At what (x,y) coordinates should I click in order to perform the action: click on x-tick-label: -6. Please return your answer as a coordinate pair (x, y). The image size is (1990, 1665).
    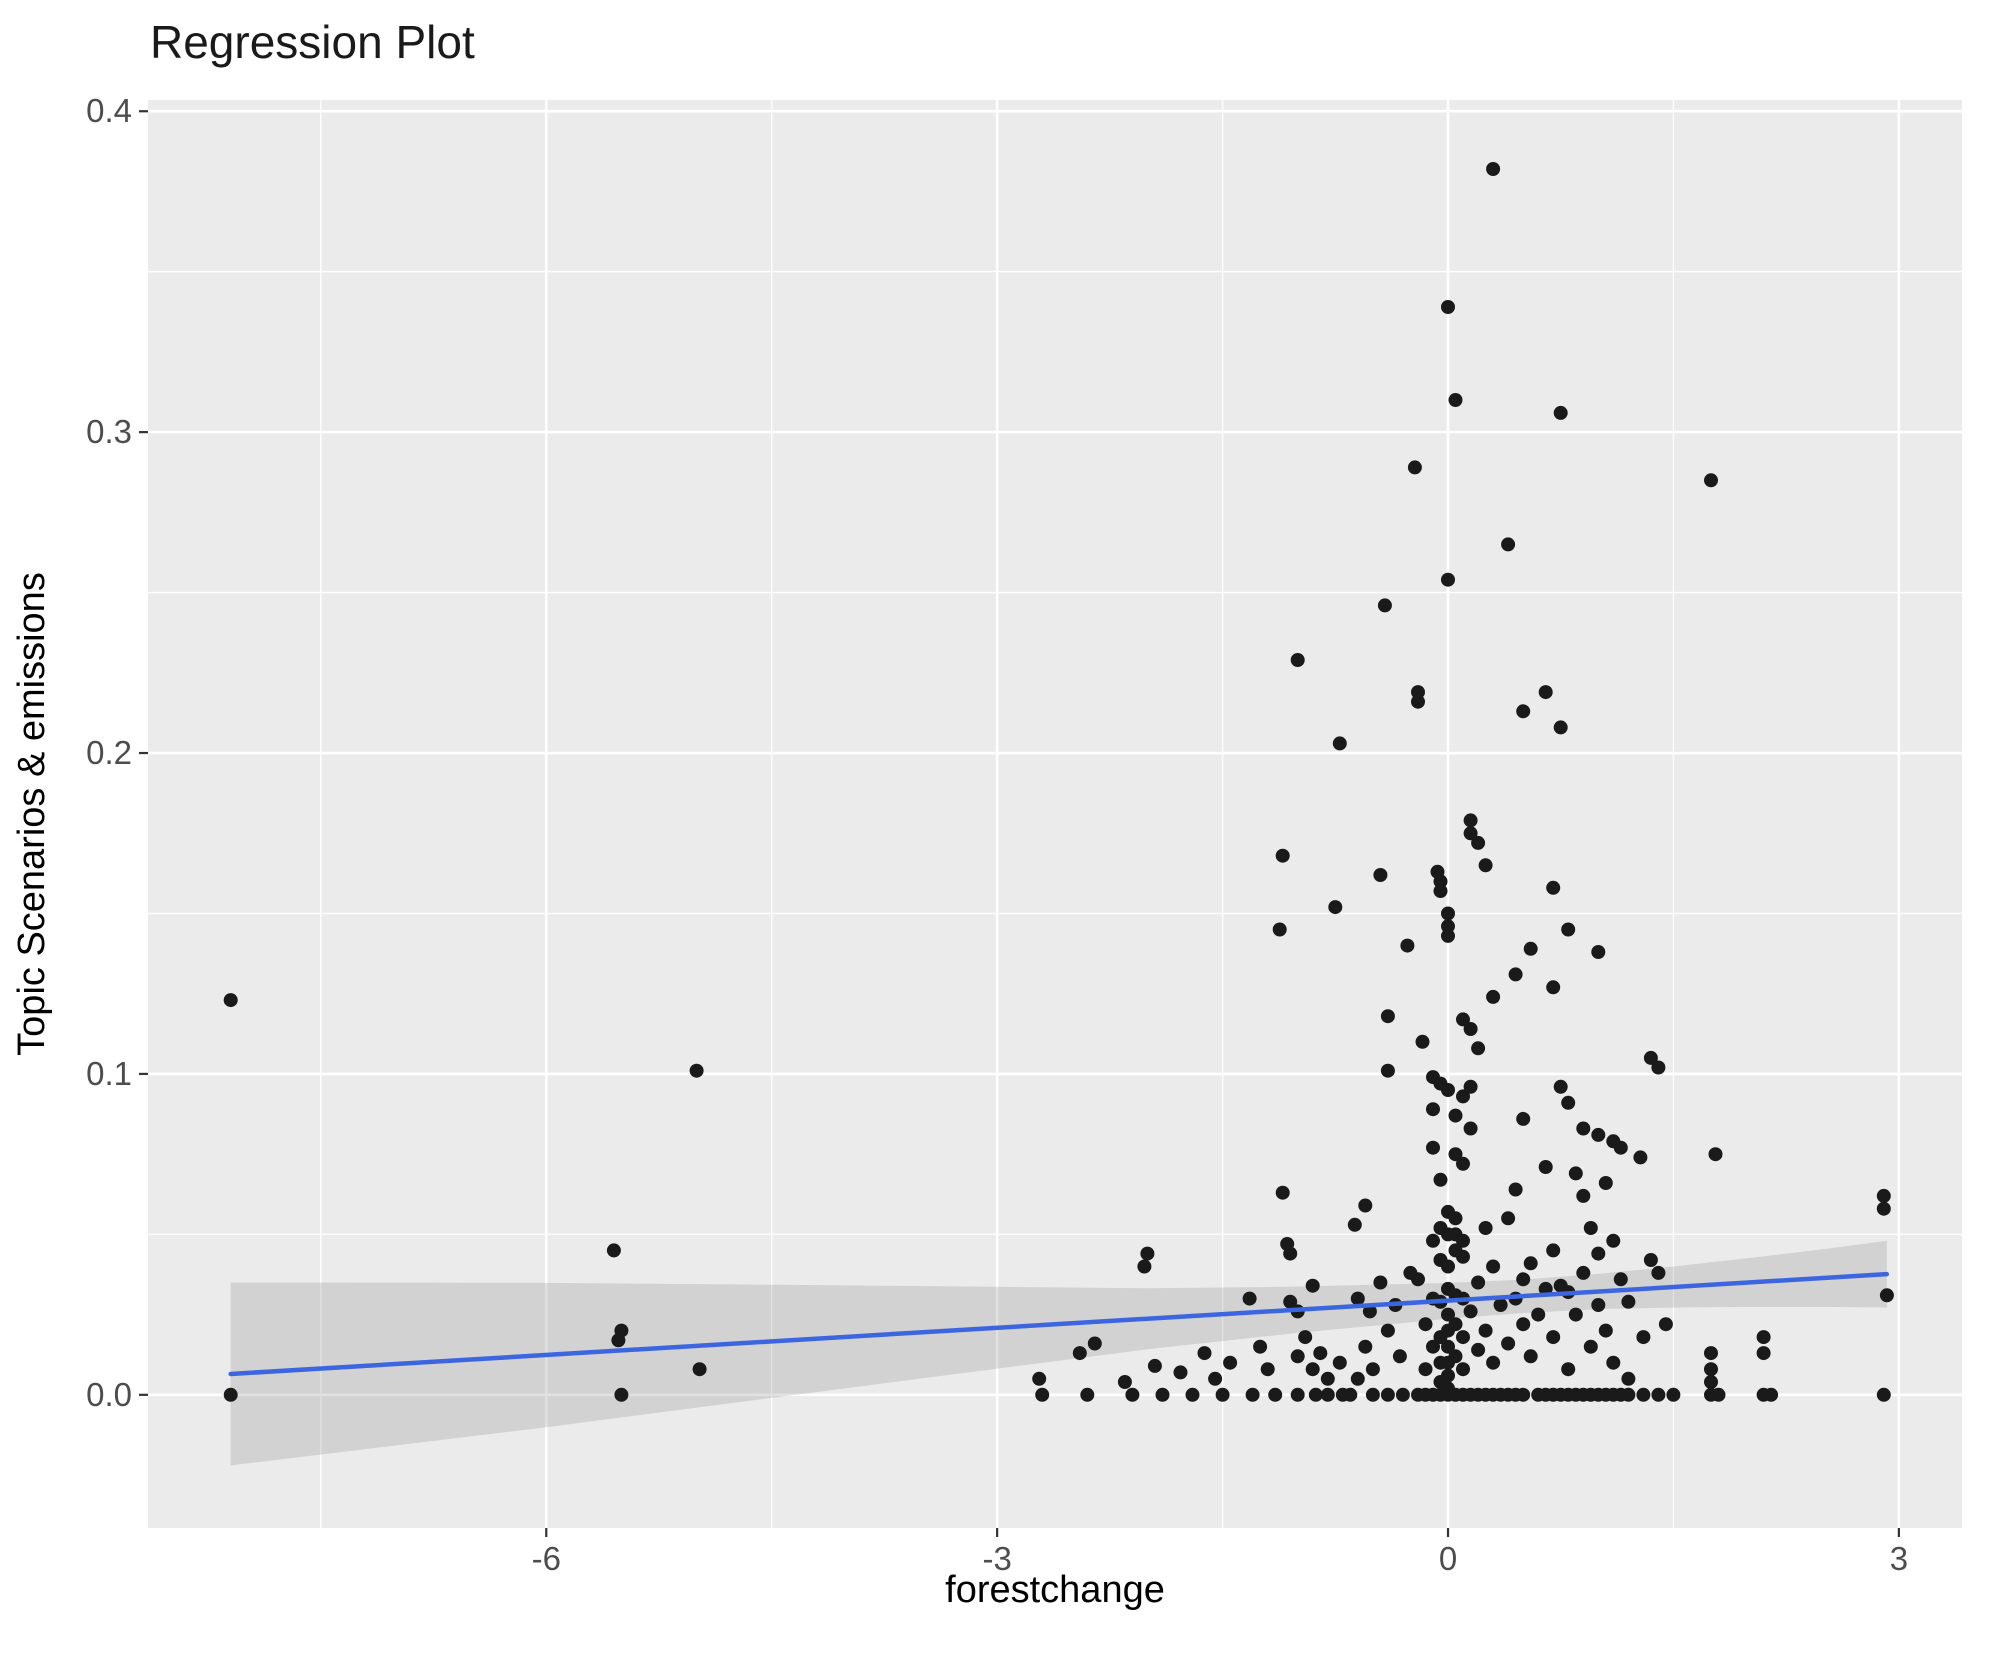
    Looking at the image, I should click on (546, 1558).